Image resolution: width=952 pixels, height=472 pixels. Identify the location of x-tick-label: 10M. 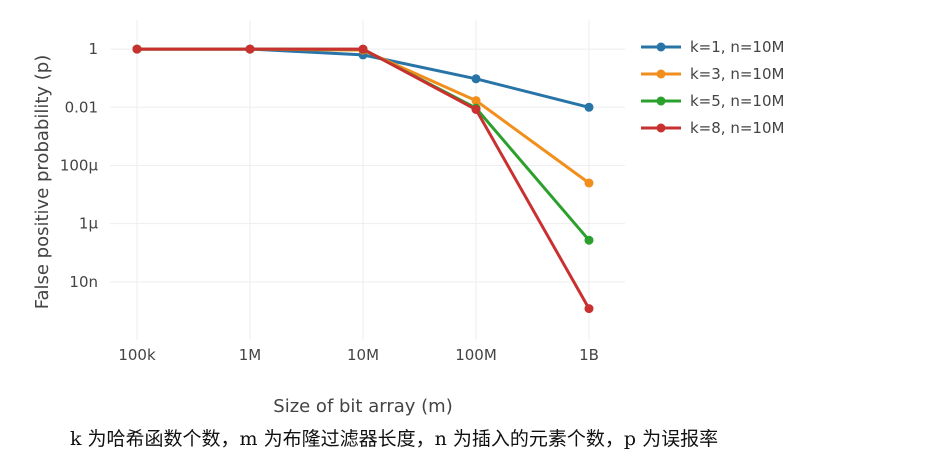
(363, 355).